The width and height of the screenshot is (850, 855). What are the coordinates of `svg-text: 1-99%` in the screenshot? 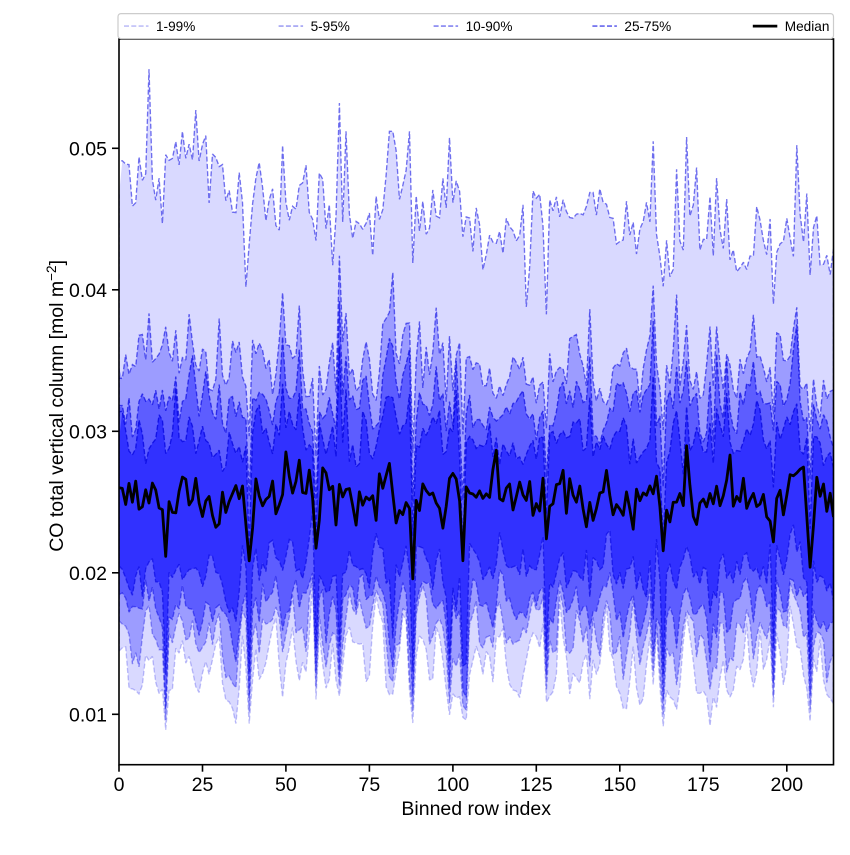 It's located at (175, 26).